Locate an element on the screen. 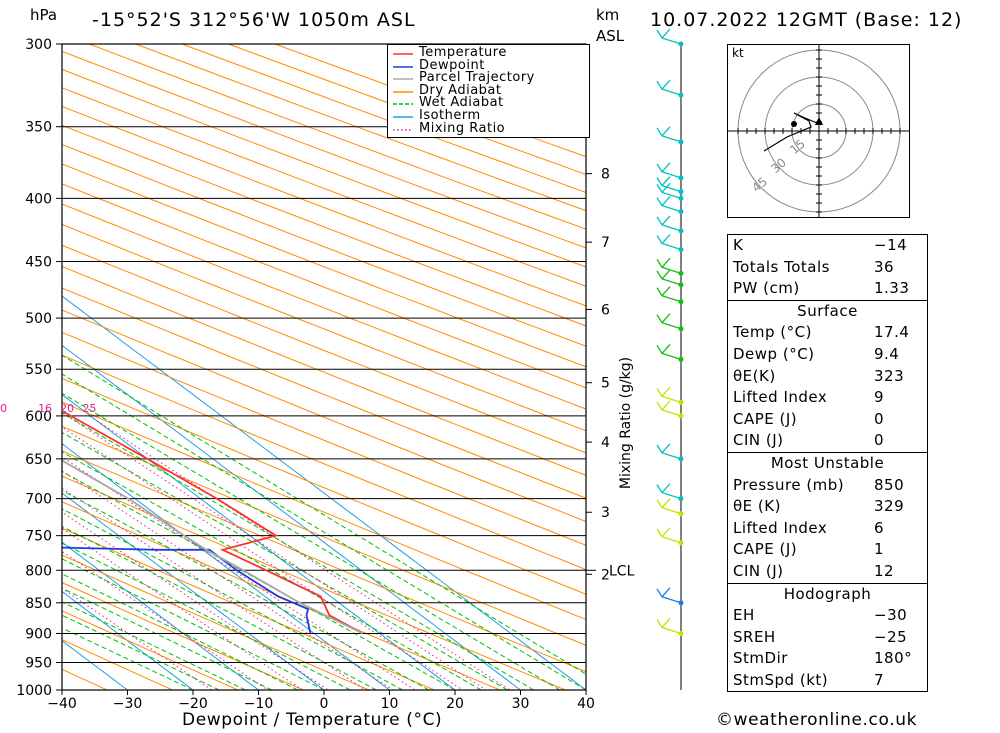  most-unstable-key: Pressure (mb) is located at coordinates (789, 484).